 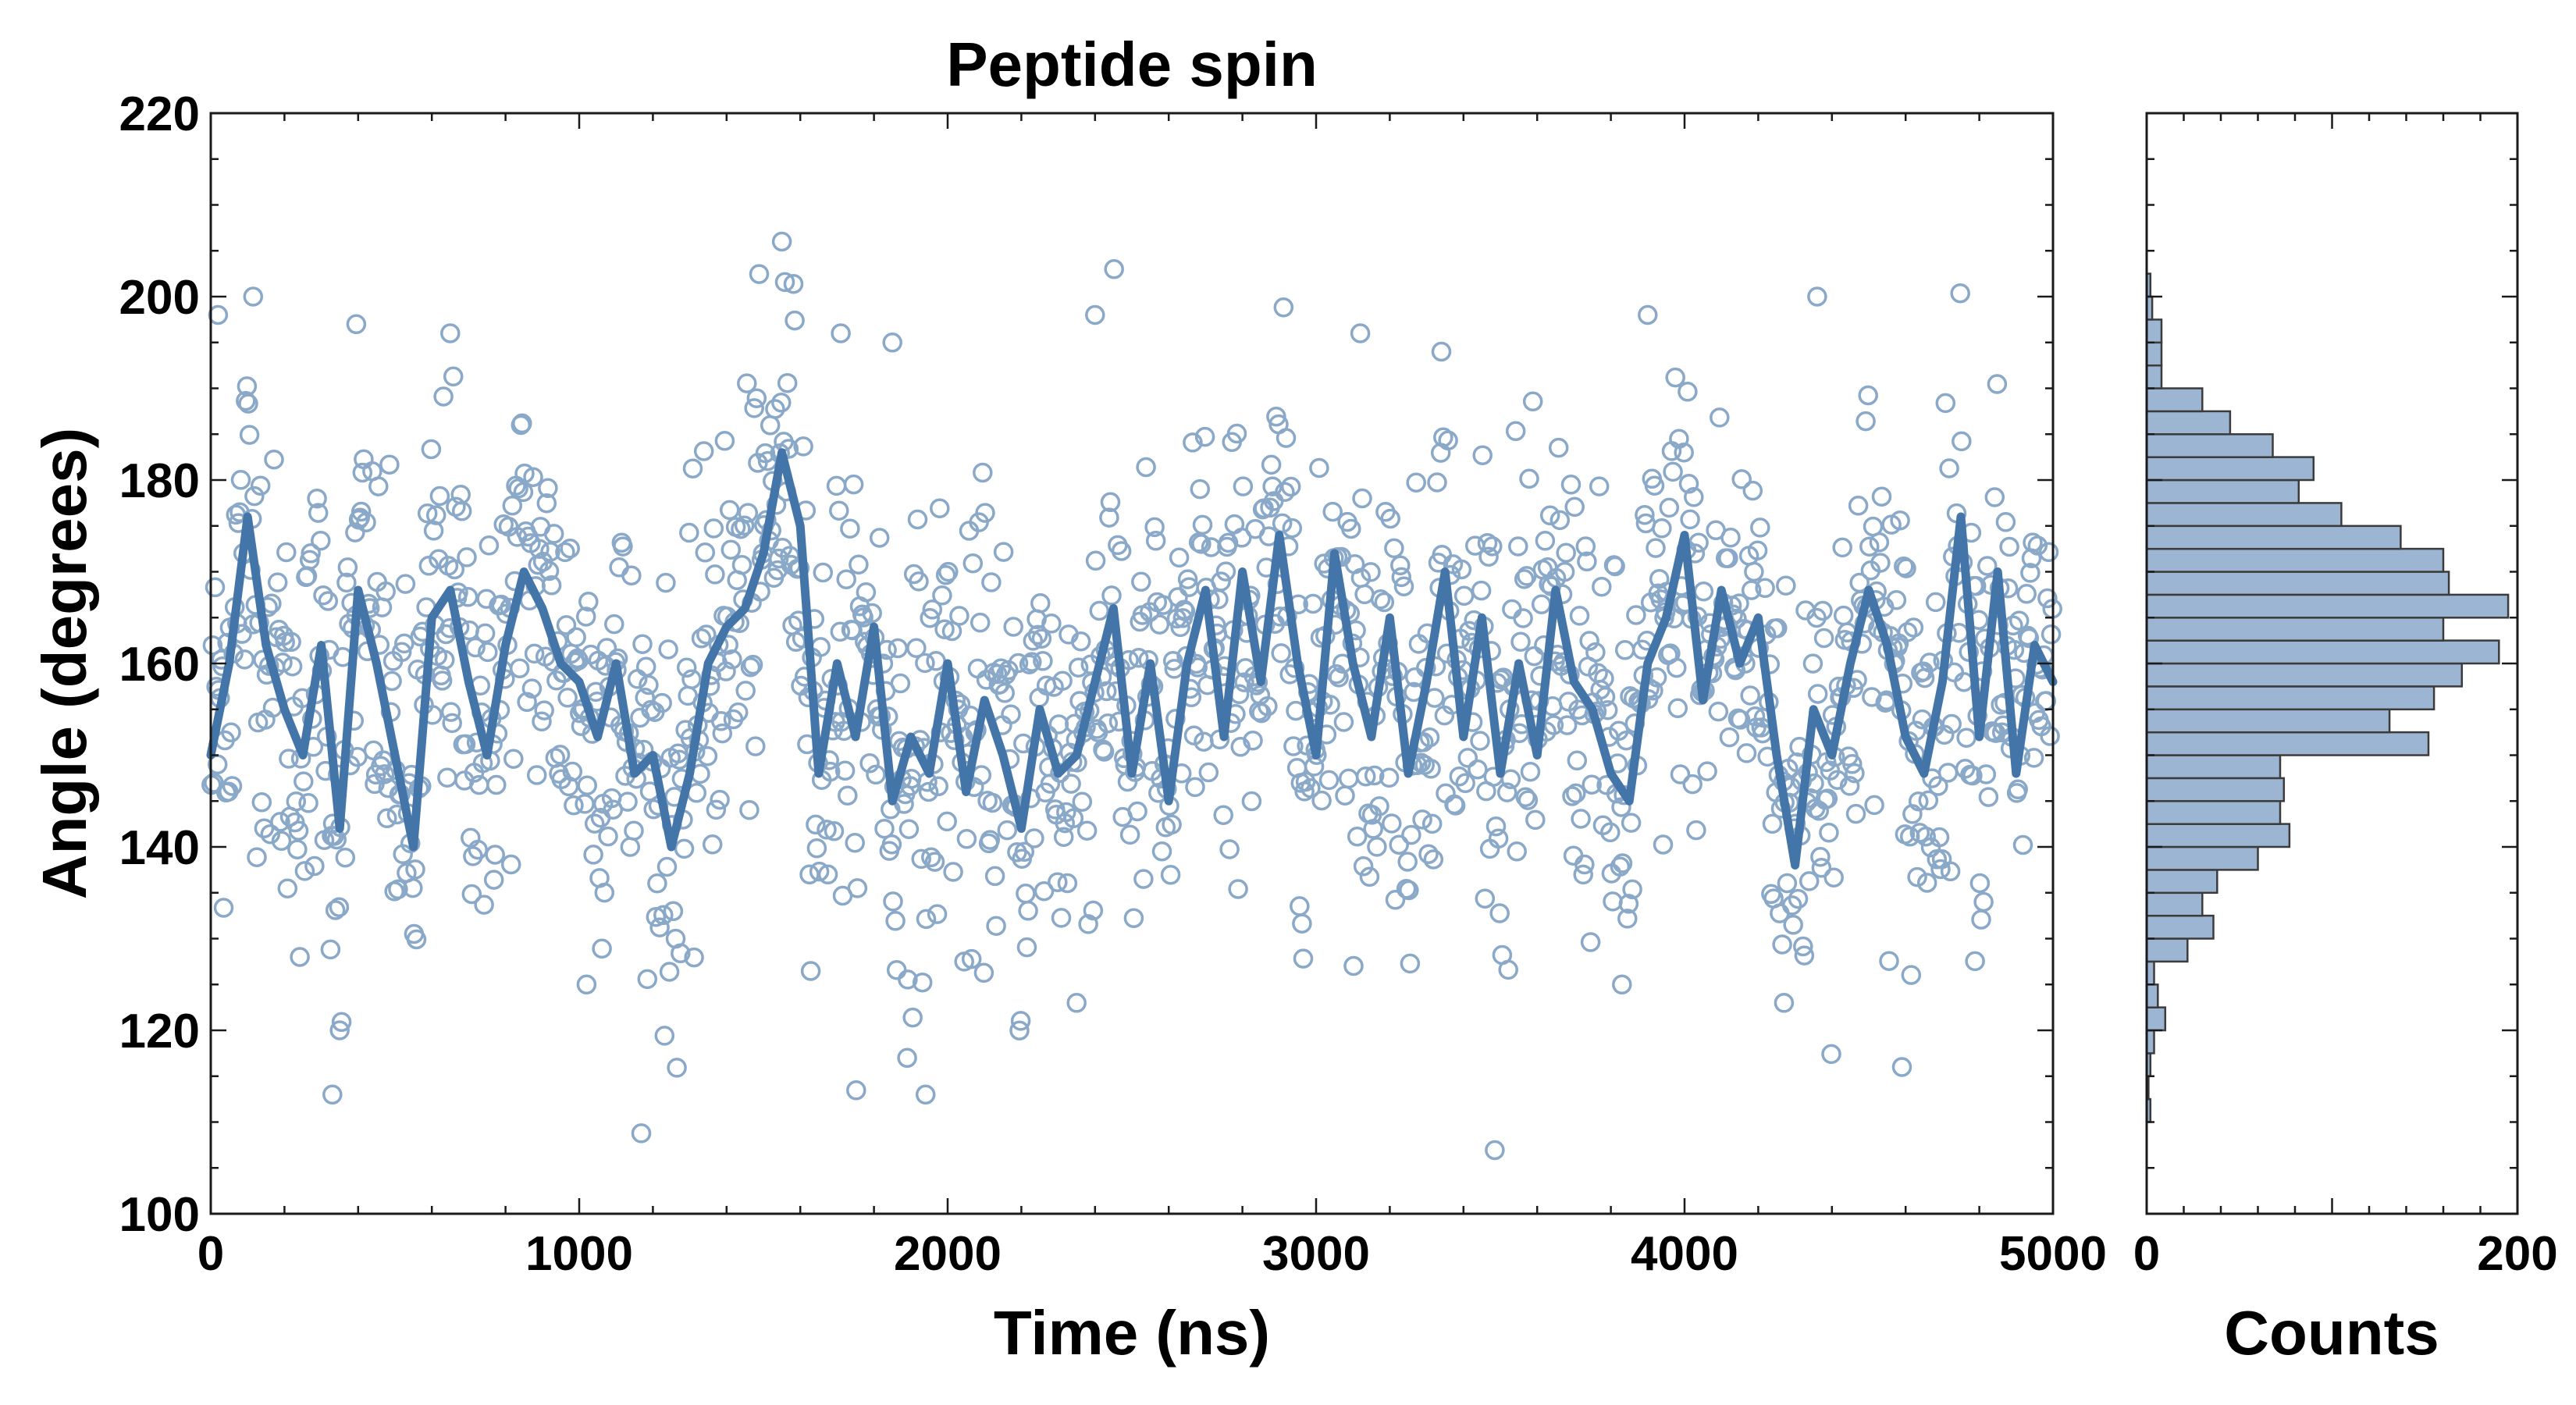 I want to click on y-tick-label: 220, so click(x=159, y=114).